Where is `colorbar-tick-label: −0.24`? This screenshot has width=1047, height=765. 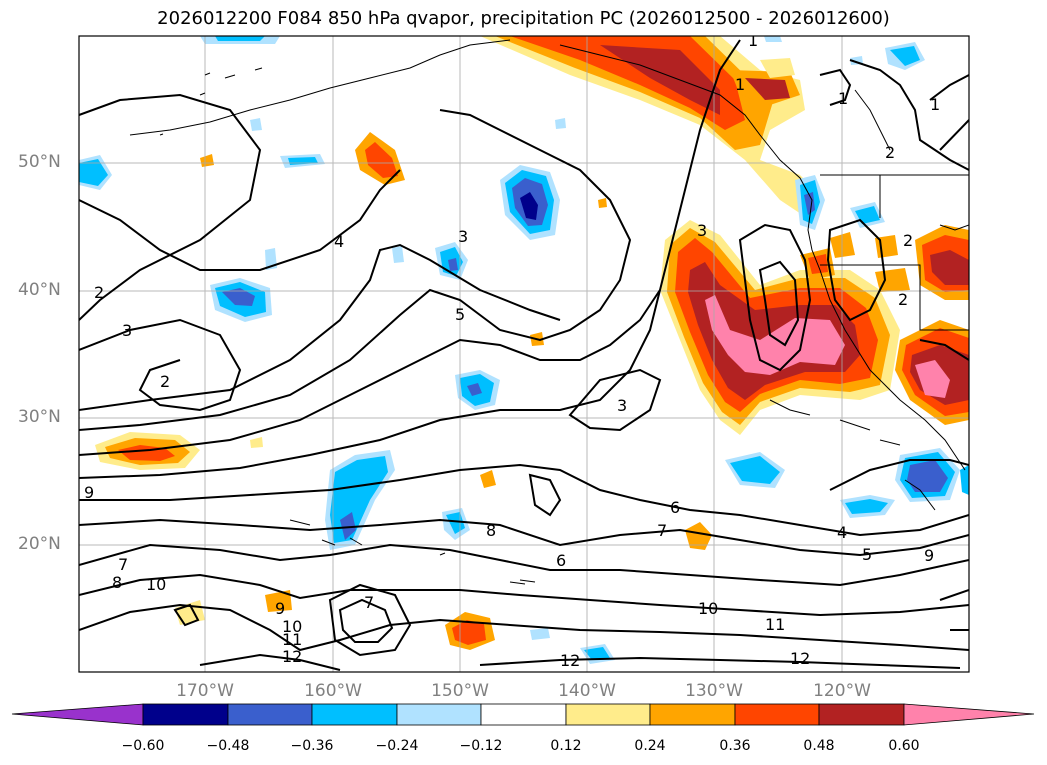 colorbar-tick-label: −0.24 is located at coordinates (397, 746).